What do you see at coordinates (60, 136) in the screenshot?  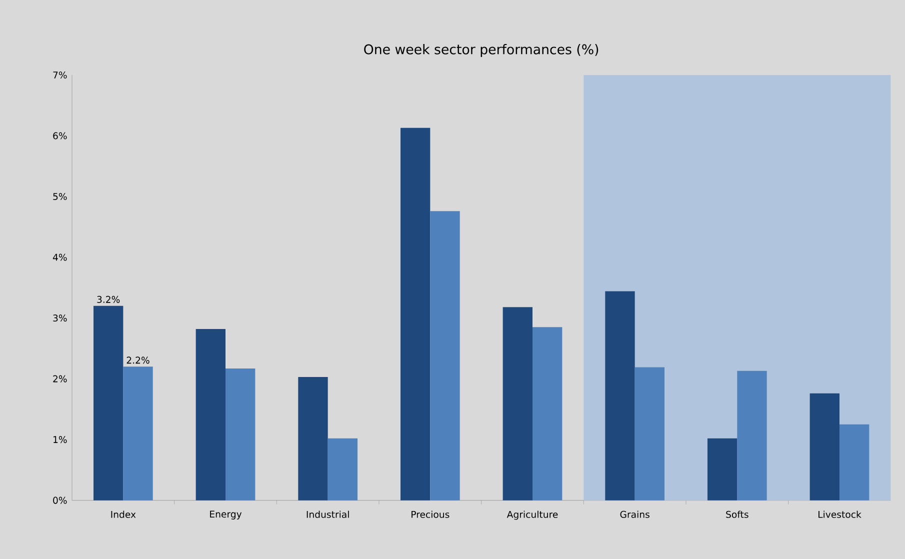 I see `y-tick-label: 6%` at bounding box center [60, 136].